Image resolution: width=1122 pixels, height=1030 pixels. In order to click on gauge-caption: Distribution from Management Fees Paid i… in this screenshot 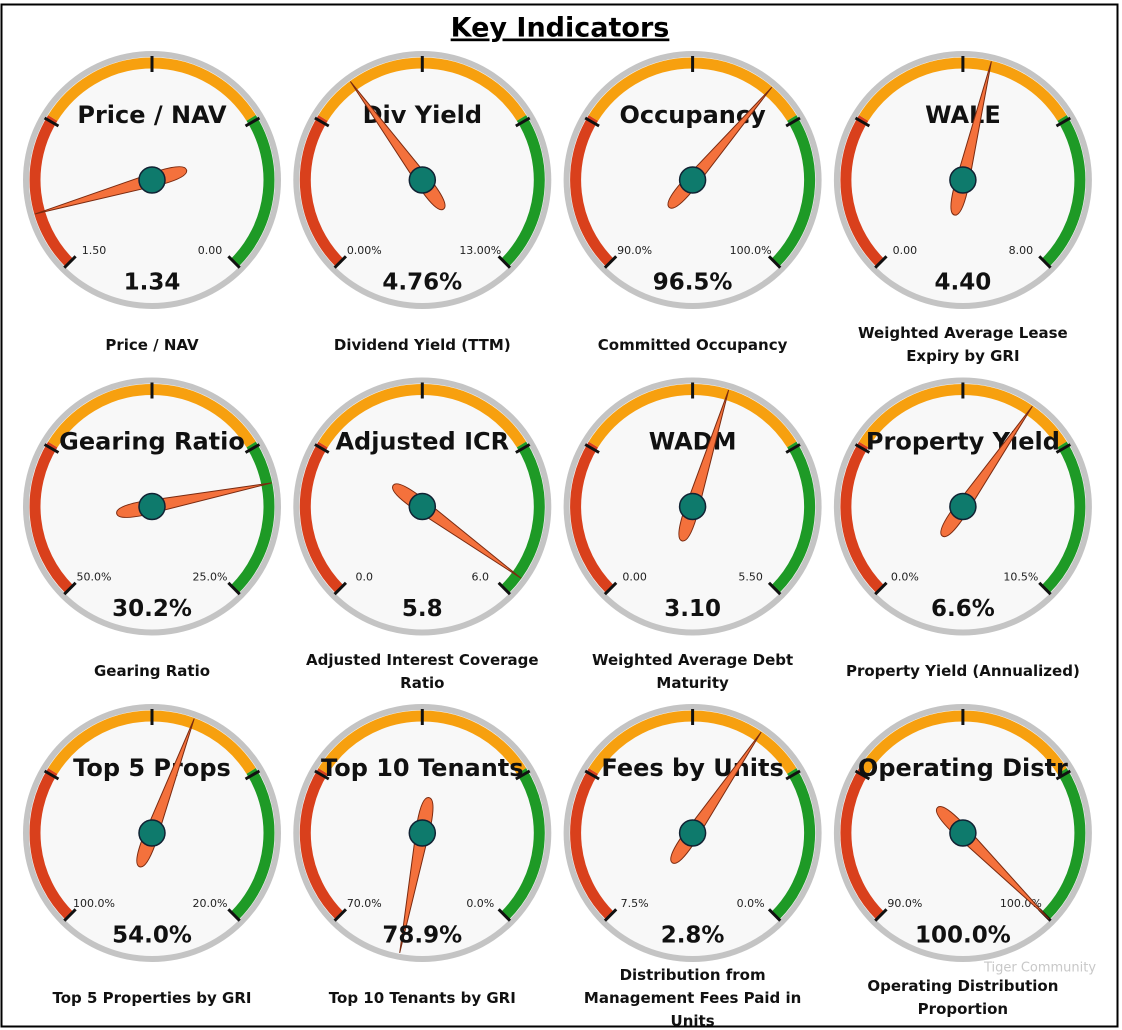, I will do `click(692, 997)`.